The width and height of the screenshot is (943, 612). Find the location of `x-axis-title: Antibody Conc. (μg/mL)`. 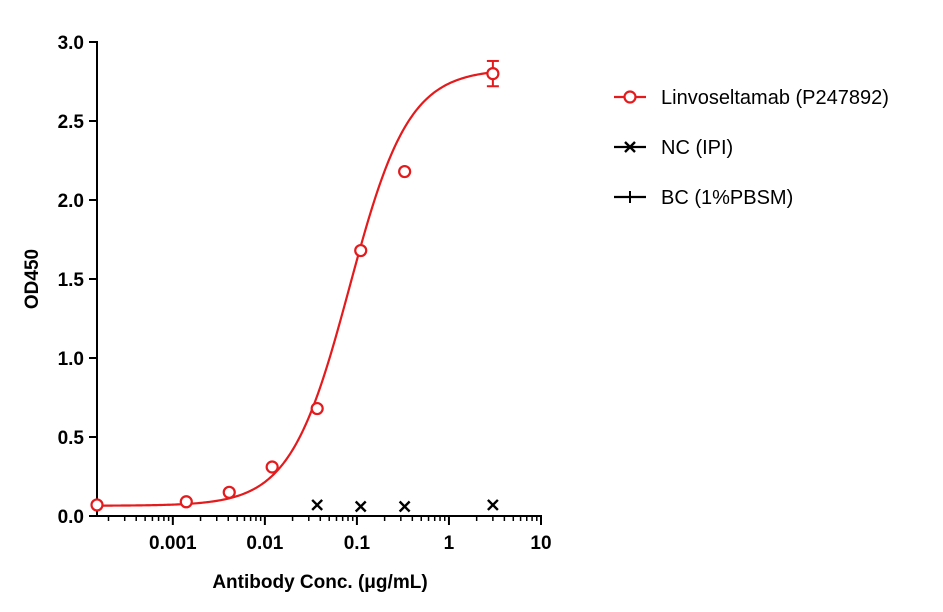

x-axis-title: Antibody Conc. (μg/mL) is located at coordinates (319, 582).